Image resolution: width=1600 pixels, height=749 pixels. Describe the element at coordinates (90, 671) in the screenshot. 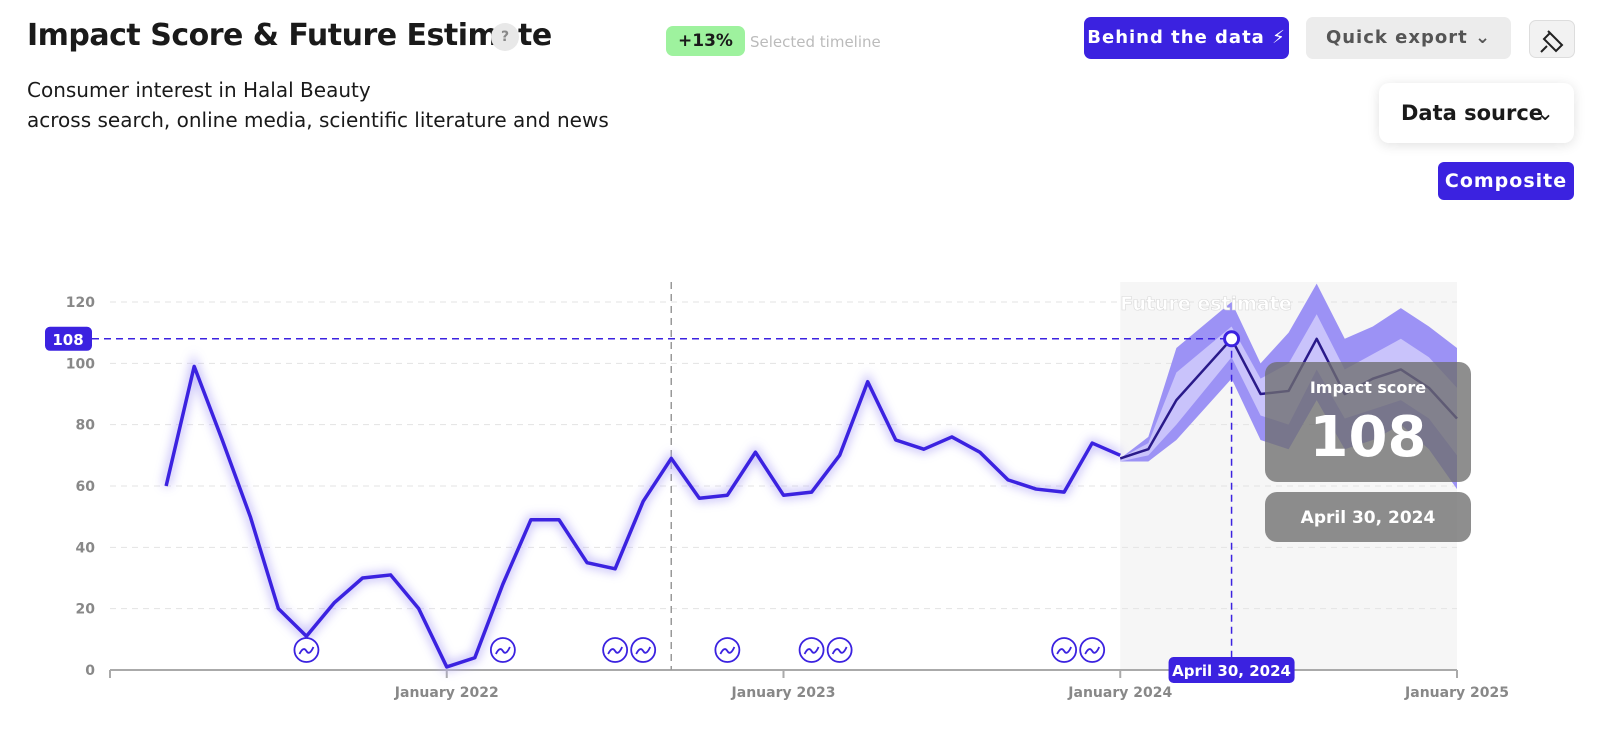

I see `y-tick-label: 0` at that location.